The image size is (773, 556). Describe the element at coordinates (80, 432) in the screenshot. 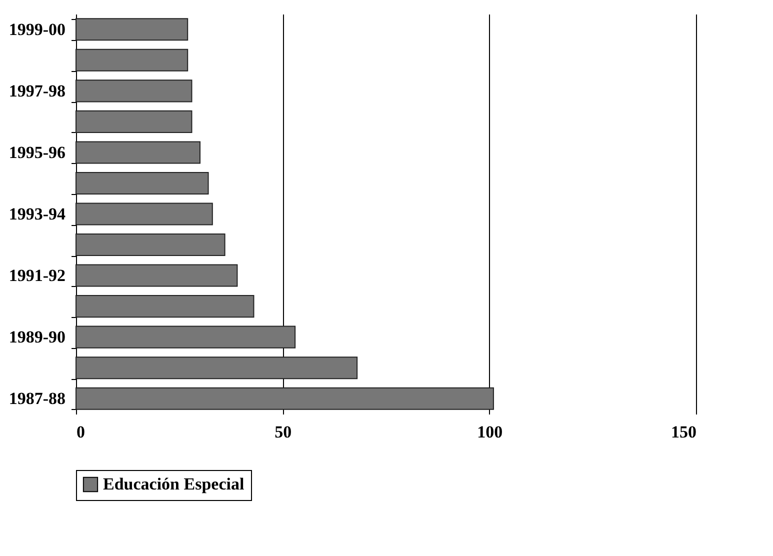

I see `x-tick-label: 0` at that location.